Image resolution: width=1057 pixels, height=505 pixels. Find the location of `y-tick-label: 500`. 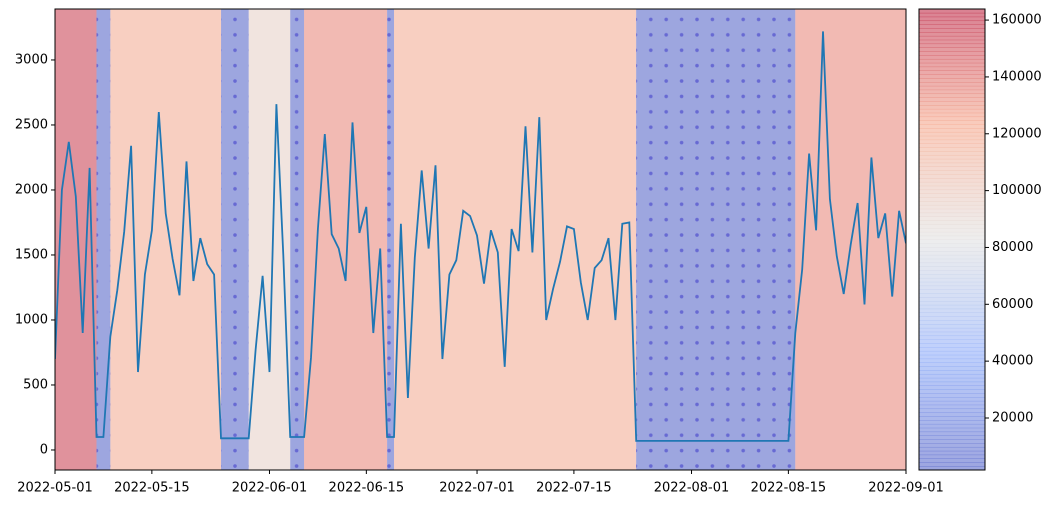

y-tick-label: 500 is located at coordinates (35, 384).